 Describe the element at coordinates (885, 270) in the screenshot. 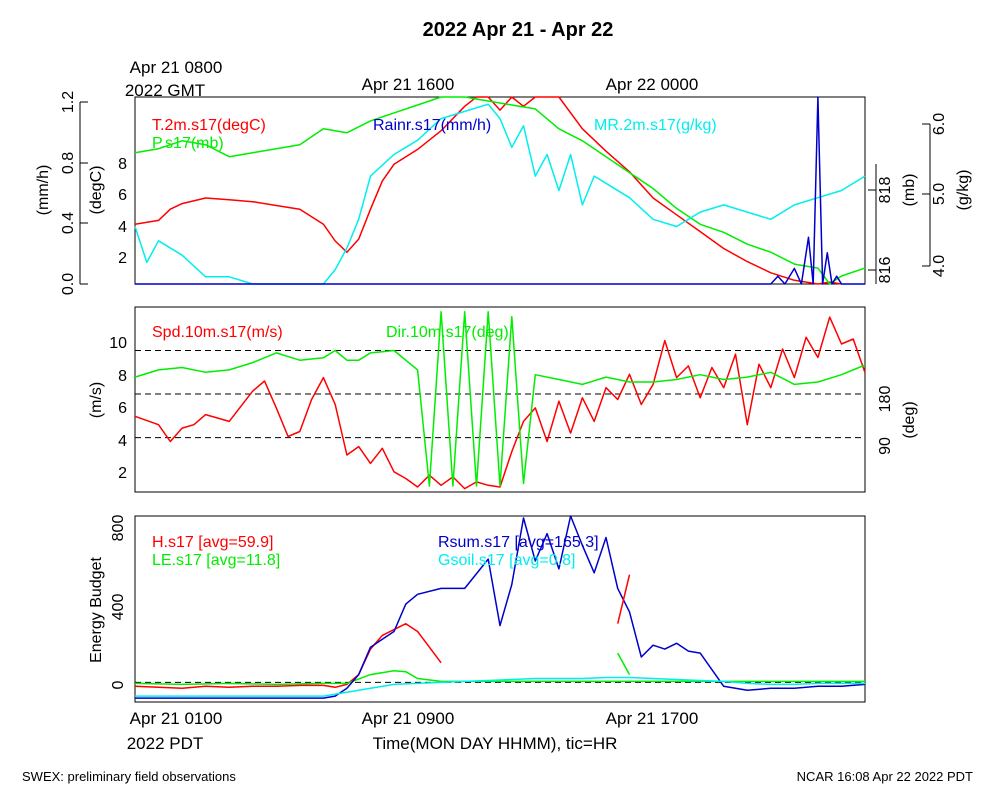

I see `pres-tick-816: 816` at that location.